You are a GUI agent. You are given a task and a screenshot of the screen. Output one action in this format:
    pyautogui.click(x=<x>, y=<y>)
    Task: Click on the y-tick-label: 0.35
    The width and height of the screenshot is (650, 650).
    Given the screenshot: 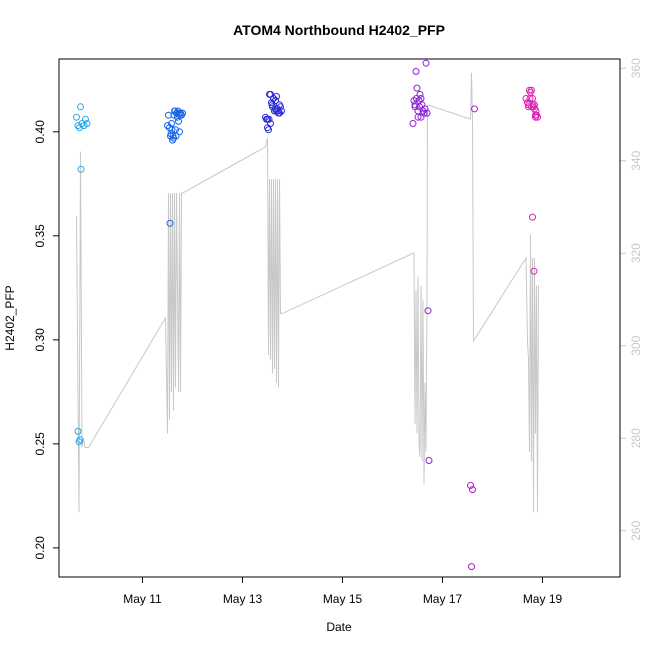 What is the action you would take?
    pyautogui.click(x=40, y=236)
    